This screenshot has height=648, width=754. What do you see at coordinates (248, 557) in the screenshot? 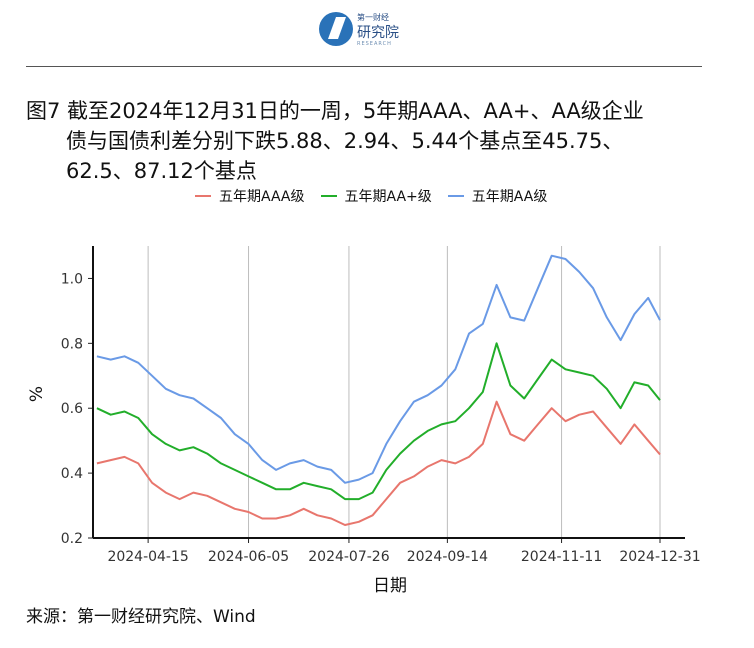
I see `x-tick-label: 2024-06-05` at bounding box center [248, 557].